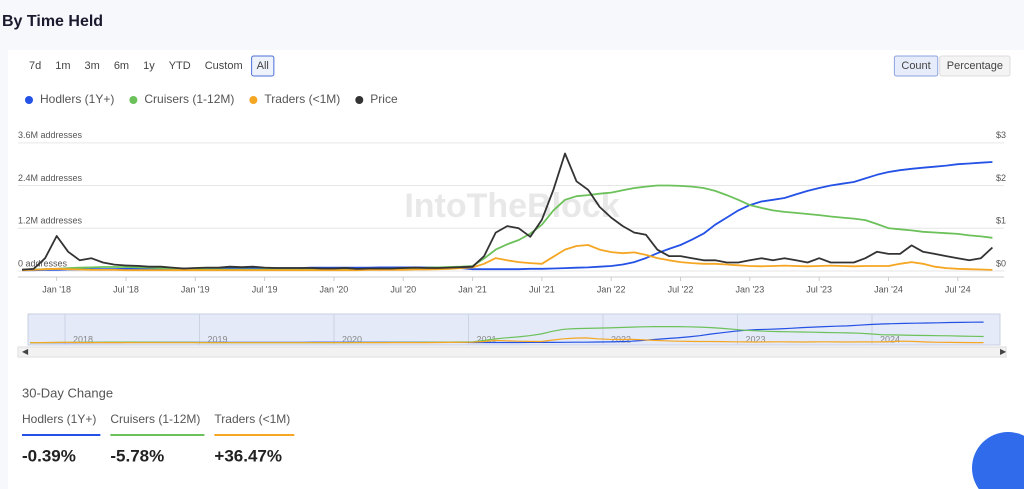 This screenshot has width=1024, height=489. I want to click on x-tick-label: Jul '22, so click(681, 289).